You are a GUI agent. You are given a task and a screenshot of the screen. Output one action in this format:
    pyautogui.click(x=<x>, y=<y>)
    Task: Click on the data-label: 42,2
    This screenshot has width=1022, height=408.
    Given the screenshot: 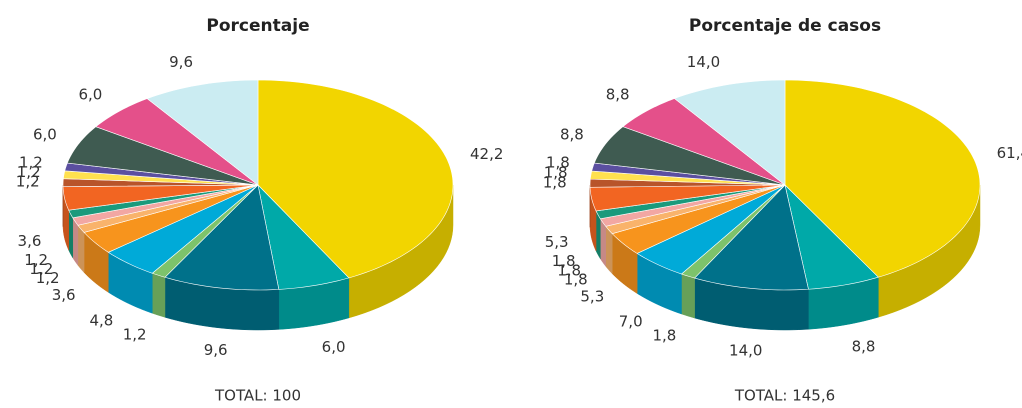 What is the action you would take?
    pyautogui.click(x=486, y=154)
    